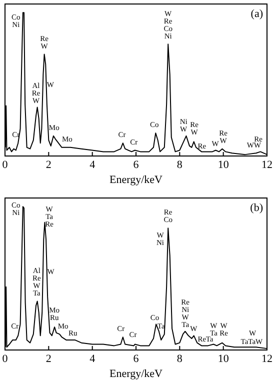 The image size is (274, 389). What do you see at coordinates (257, 14) in the screenshot?
I see `annotation: (a)` at bounding box center [257, 14].